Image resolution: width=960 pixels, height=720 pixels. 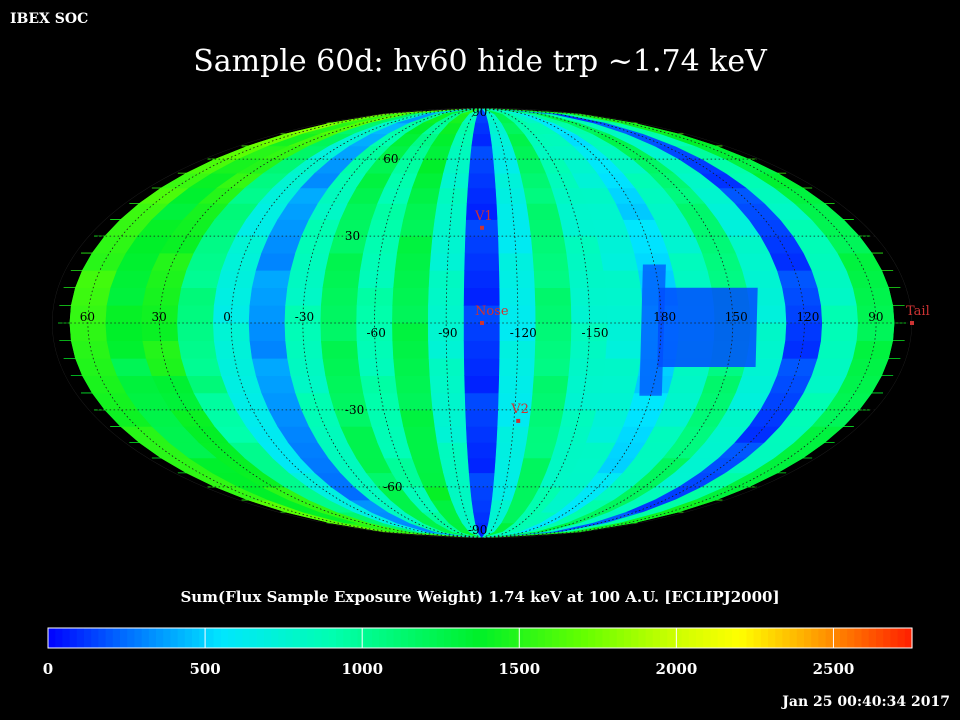 What do you see at coordinates (354, 410) in the screenshot?
I see `latitude-label: -30` at bounding box center [354, 410].